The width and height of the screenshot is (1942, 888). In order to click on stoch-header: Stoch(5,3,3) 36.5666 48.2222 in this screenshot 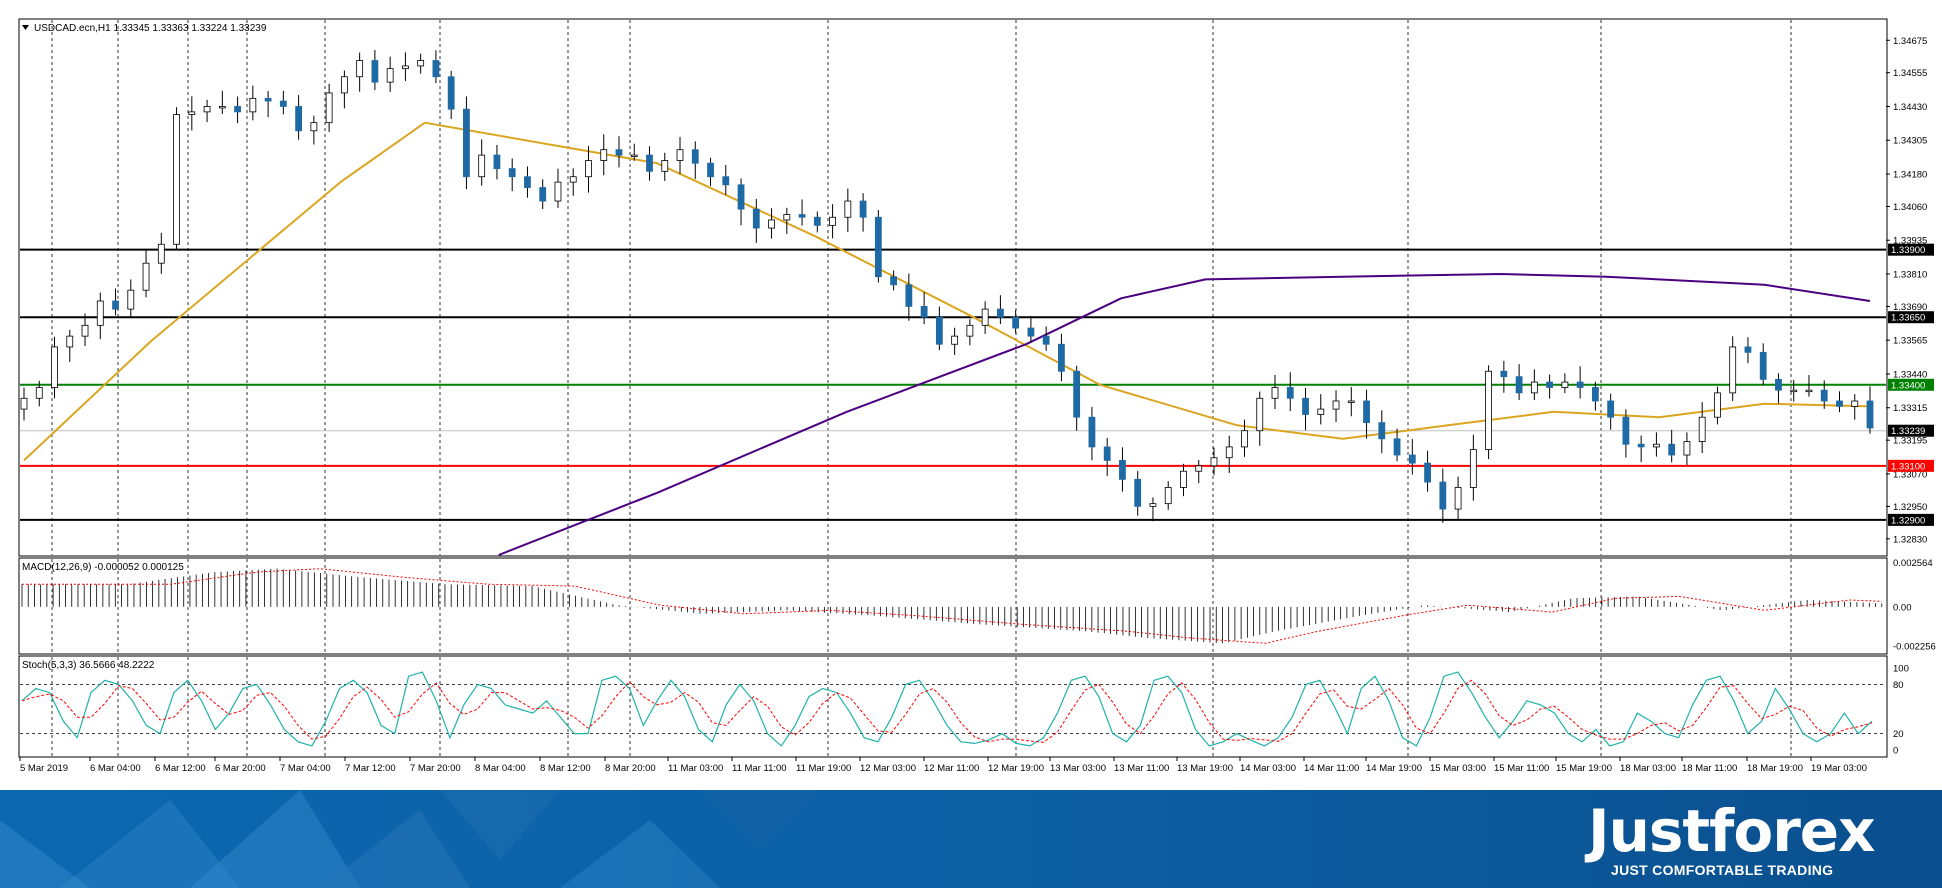, I will do `click(88, 665)`.